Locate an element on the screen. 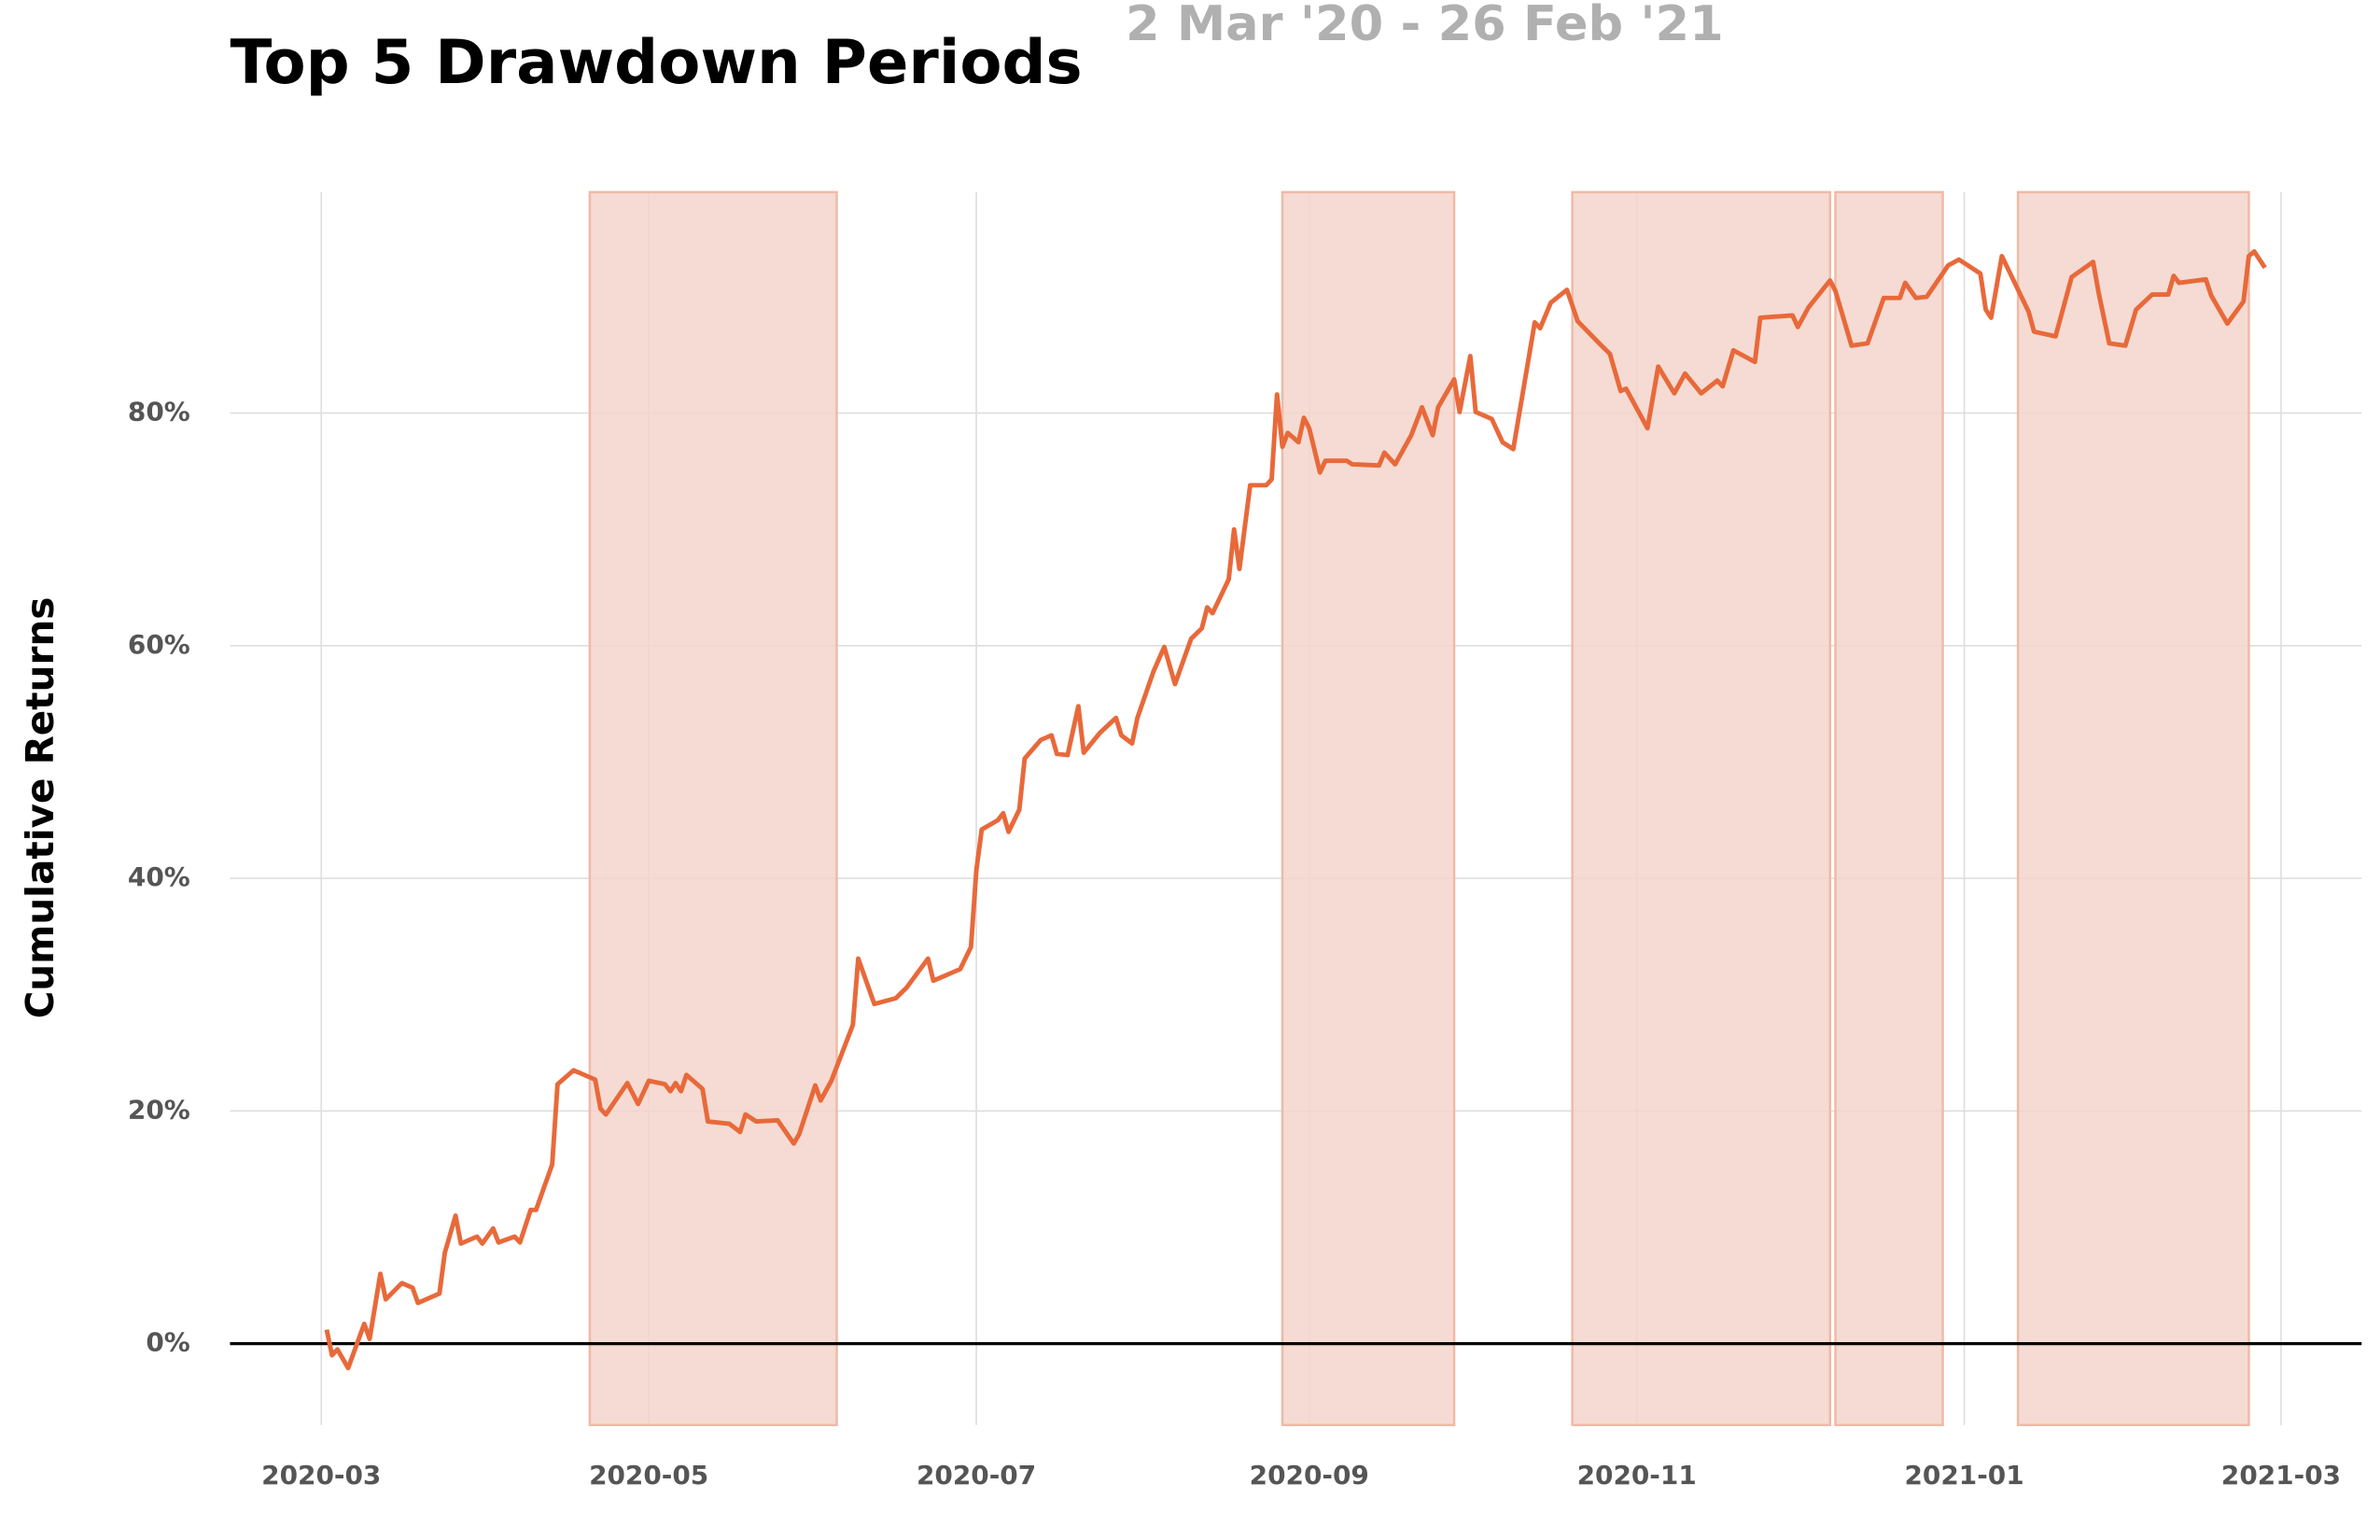 The height and width of the screenshot is (1540, 2380). y-tick-label: 20% is located at coordinates (159, 1109).